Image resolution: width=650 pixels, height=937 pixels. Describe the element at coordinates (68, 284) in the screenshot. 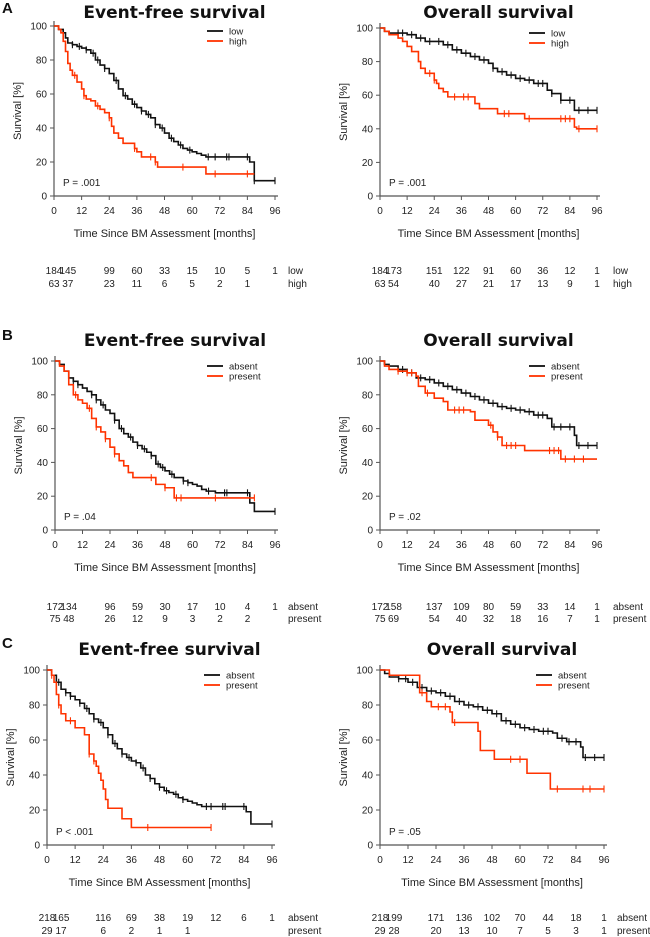

I see `risk-table-value: 37` at that location.